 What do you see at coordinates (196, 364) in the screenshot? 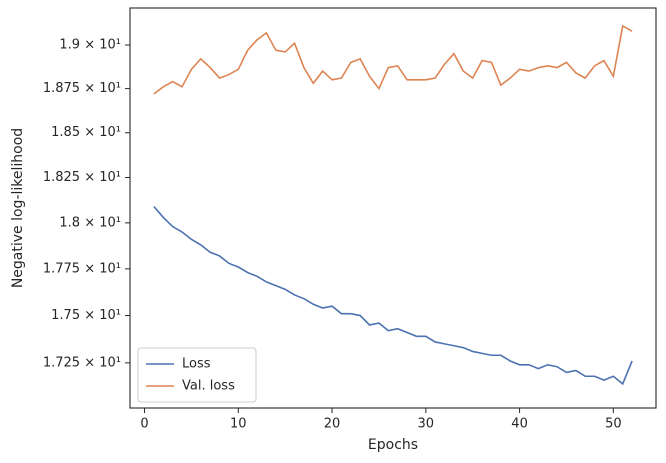
I see `legend-label: Loss` at bounding box center [196, 364].